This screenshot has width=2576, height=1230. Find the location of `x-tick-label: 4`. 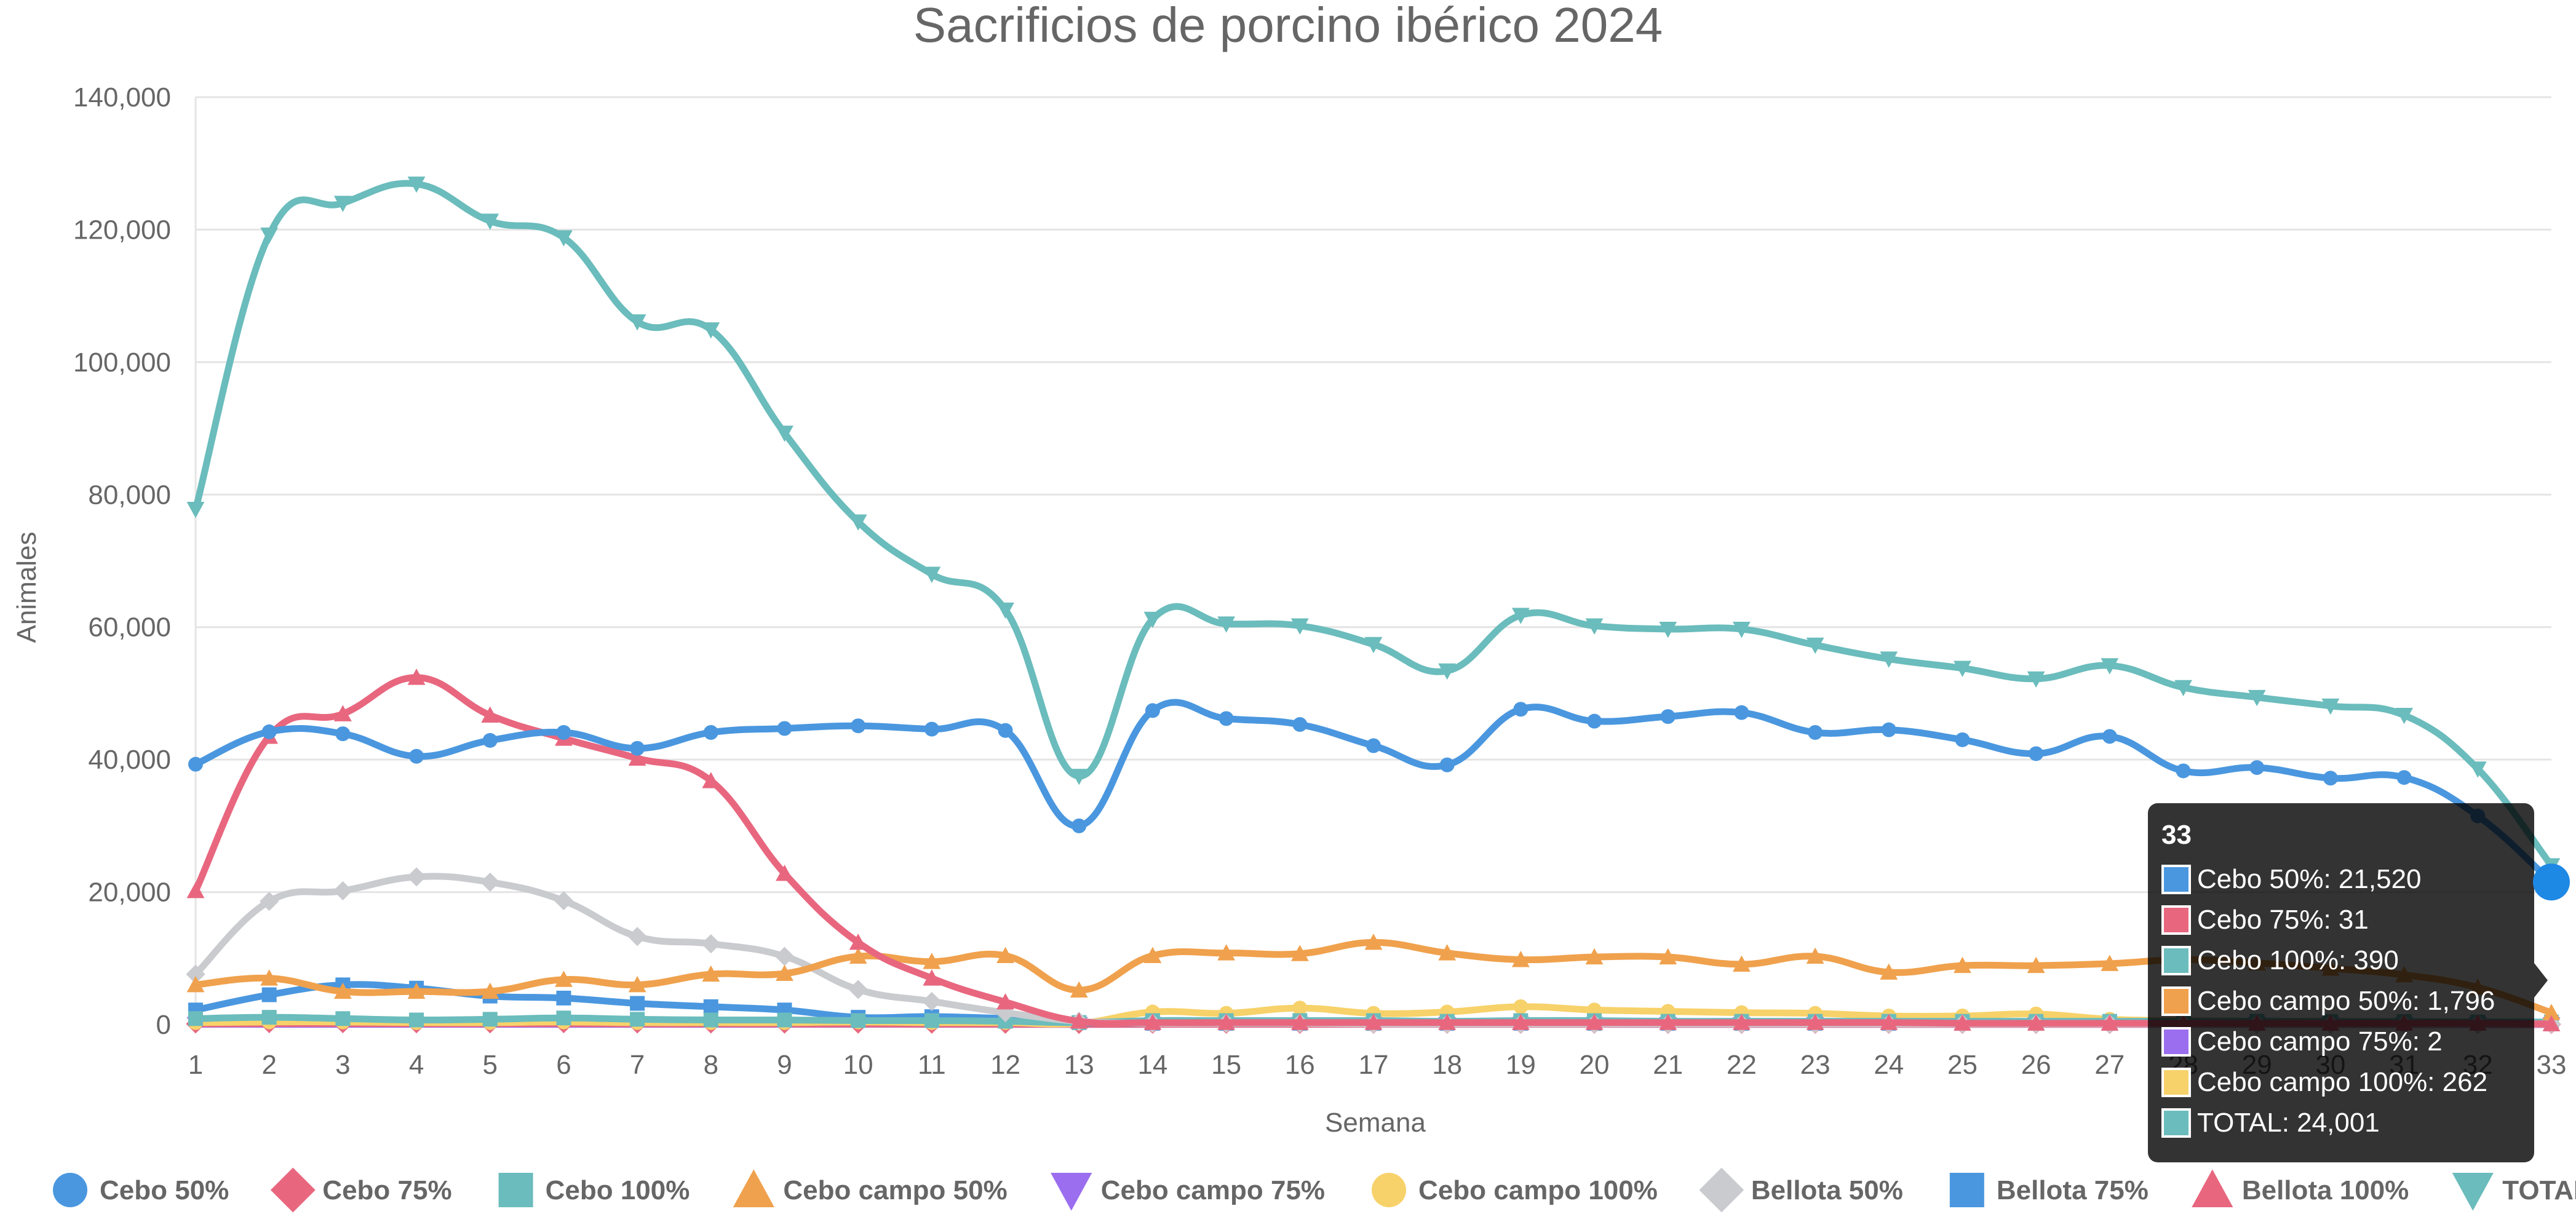

x-tick-label: 4 is located at coordinates (416, 1065).